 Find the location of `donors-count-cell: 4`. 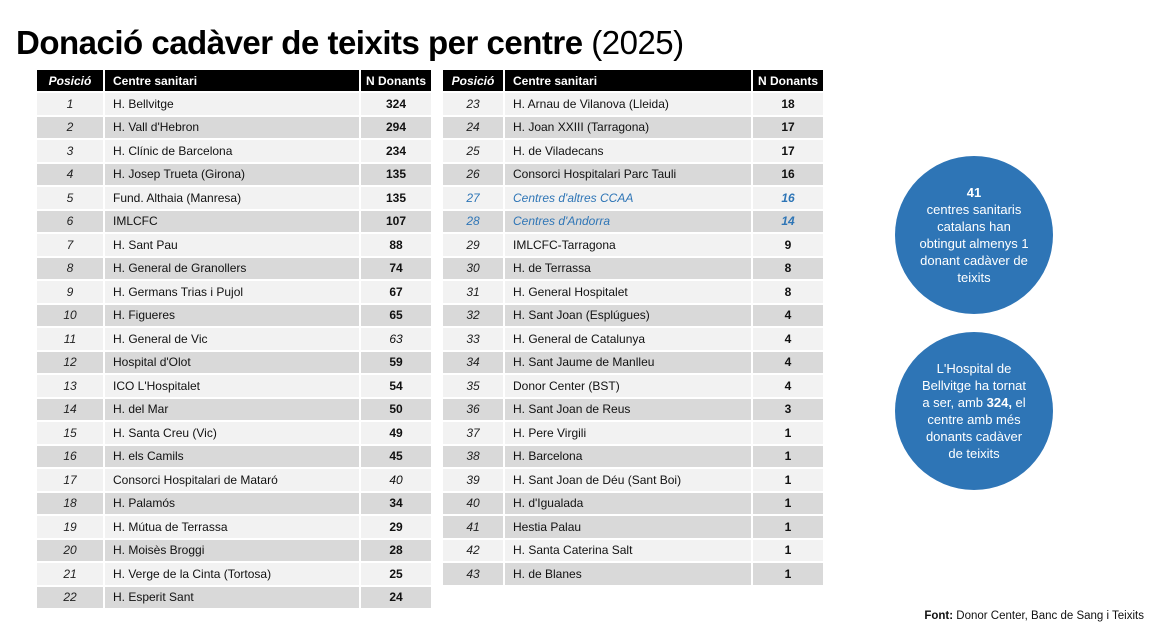

donors-count-cell: 4 is located at coordinates (788, 315).